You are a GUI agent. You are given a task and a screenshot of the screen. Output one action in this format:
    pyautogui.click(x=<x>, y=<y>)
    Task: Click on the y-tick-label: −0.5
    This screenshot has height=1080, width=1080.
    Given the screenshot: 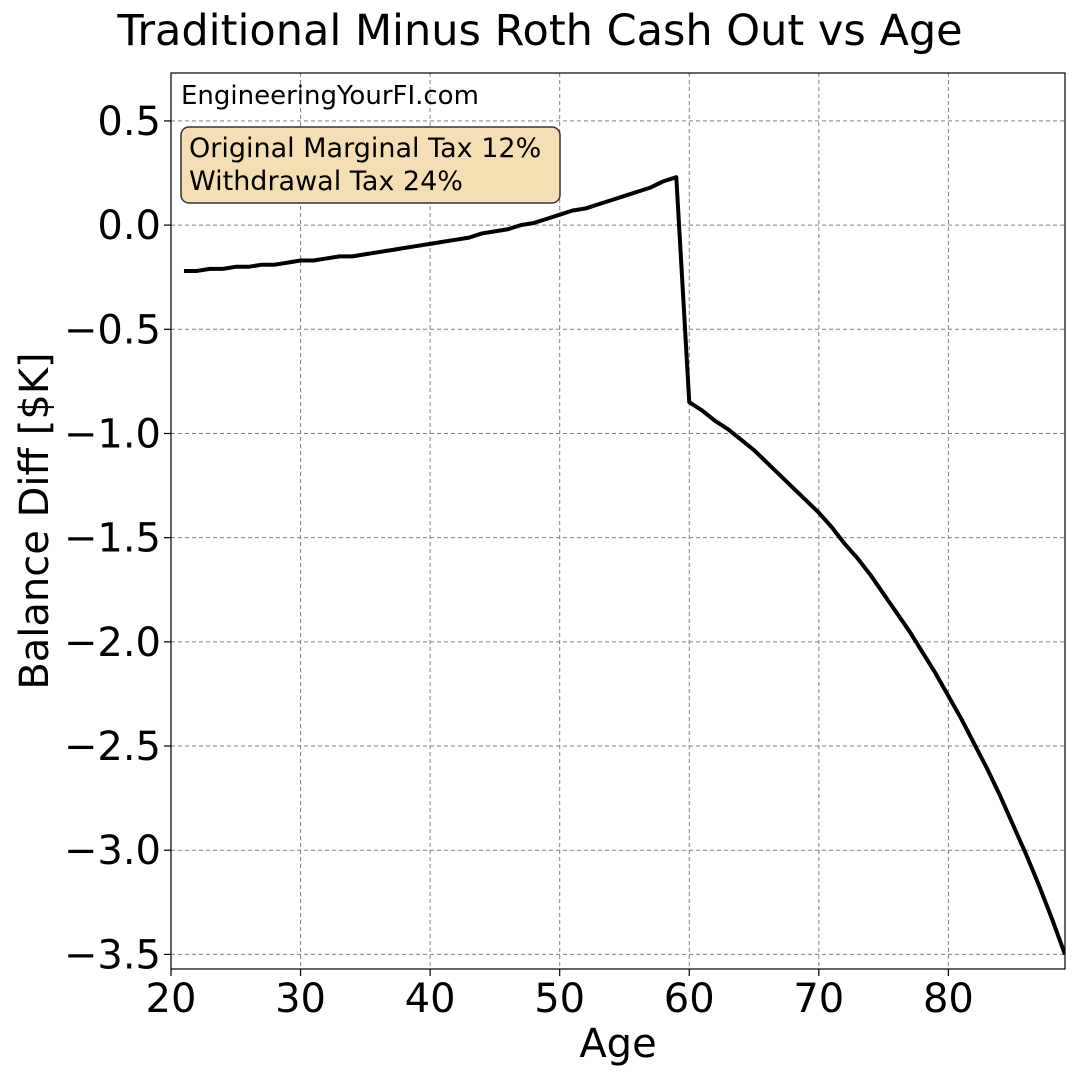 What is the action you would take?
    pyautogui.click(x=112, y=330)
    